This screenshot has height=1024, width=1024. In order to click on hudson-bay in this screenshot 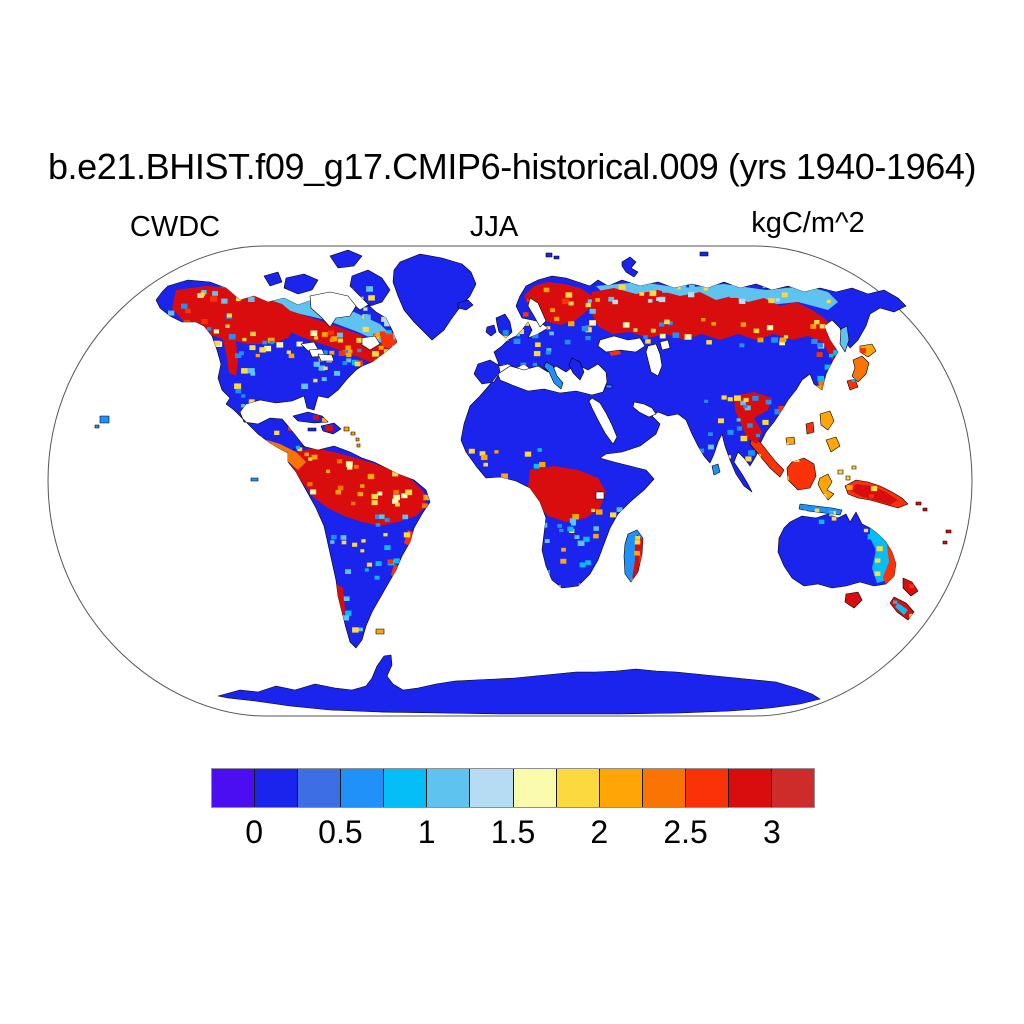, I will do `click(333, 309)`.